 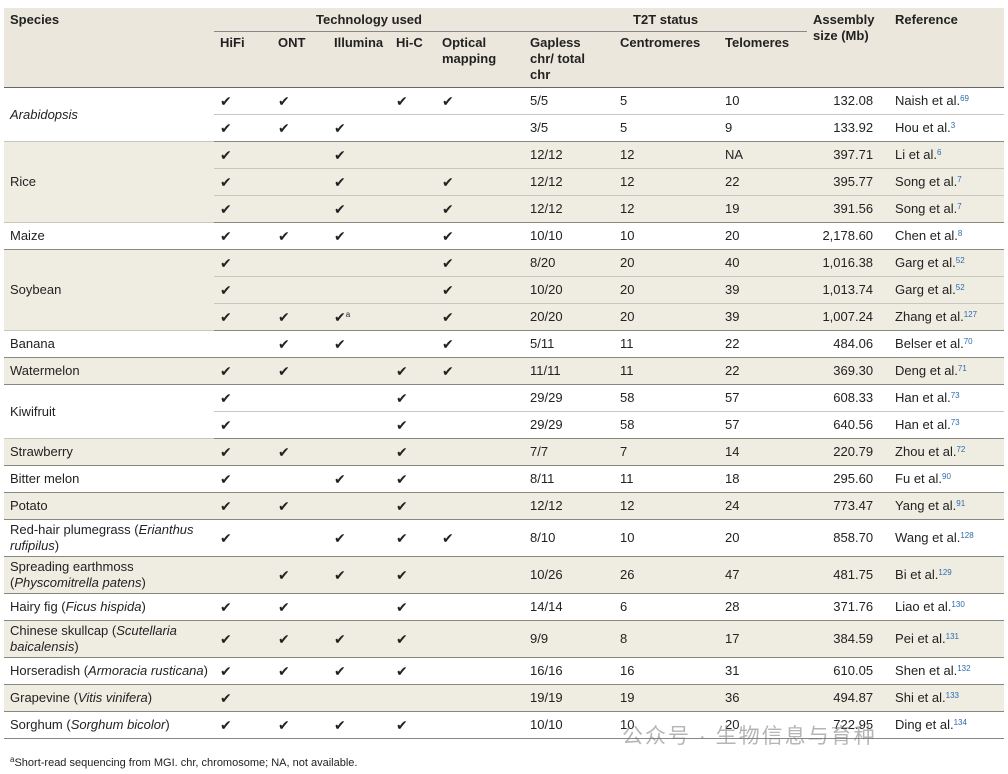 I want to click on reference-cell: Pei et al.131, so click(x=947, y=639).